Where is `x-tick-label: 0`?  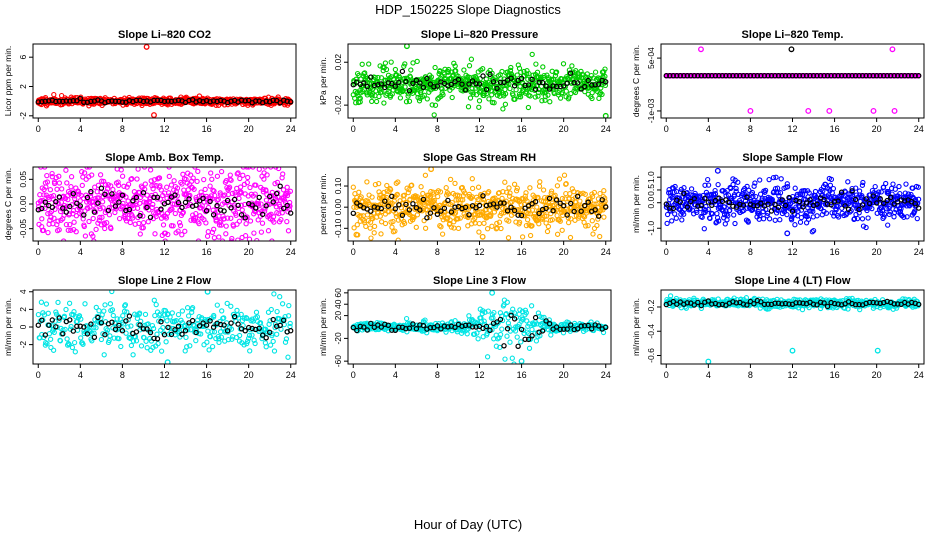
x-tick-label: 0 is located at coordinates (38, 129).